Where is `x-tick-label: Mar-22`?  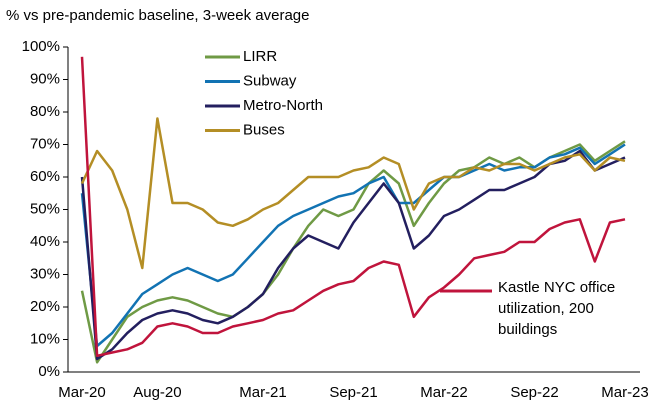 x-tick-label: Mar-22 is located at coordinates (444, 392).